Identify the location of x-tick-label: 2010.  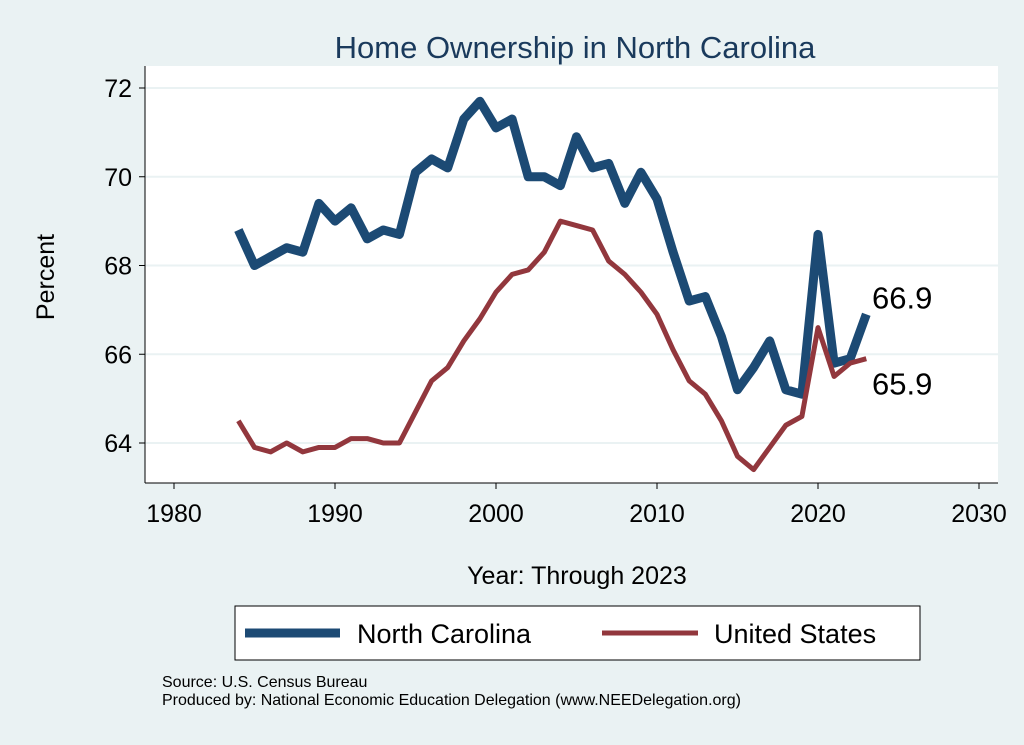
(657, 514).